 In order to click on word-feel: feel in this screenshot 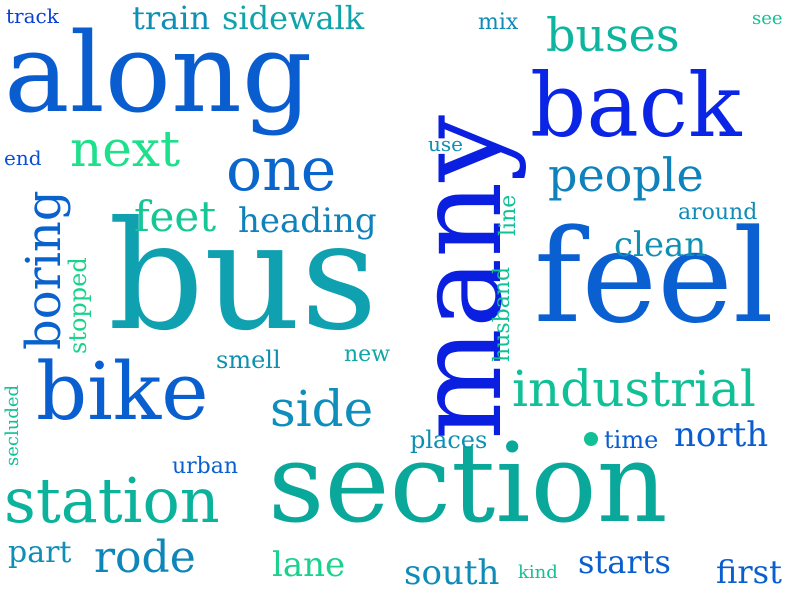, I will do `click(654, 277)`.